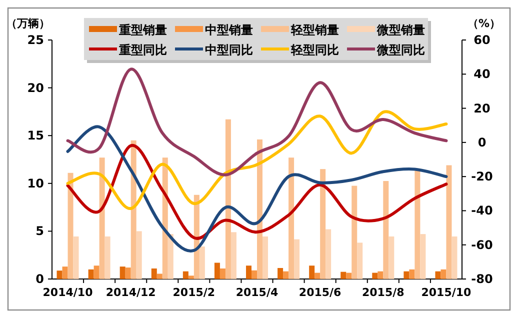 The height and width of the screenshot is (323, 519). Describe the element at coordinates (229, 50) in the screenshot. I see `legend-label: 中型同比` at that location.